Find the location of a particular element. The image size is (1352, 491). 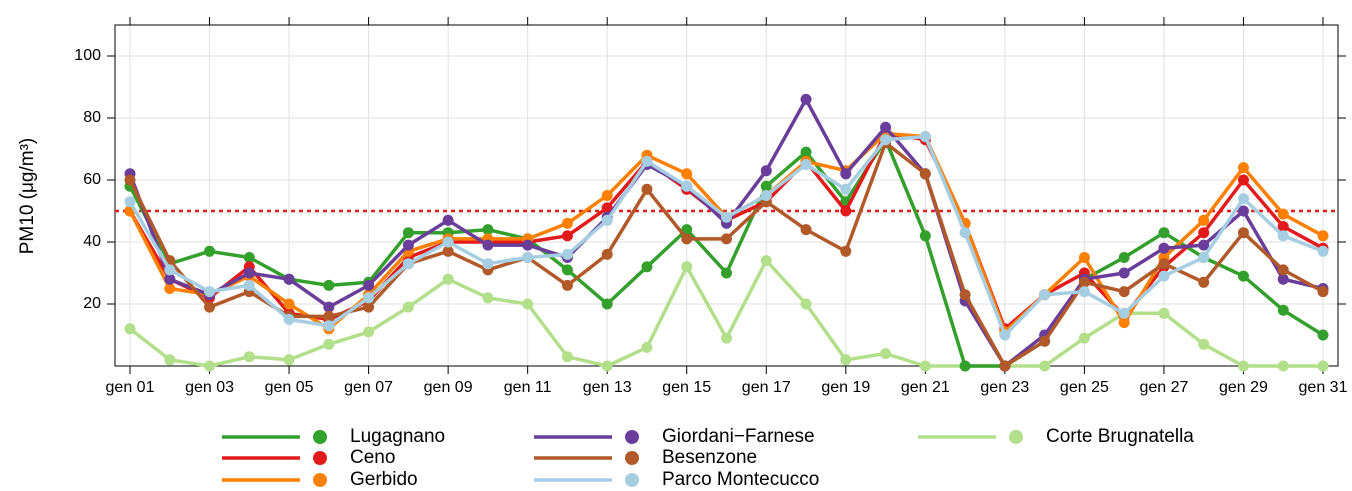

y-tick-label: 40 is located at coordinates (92, 241).